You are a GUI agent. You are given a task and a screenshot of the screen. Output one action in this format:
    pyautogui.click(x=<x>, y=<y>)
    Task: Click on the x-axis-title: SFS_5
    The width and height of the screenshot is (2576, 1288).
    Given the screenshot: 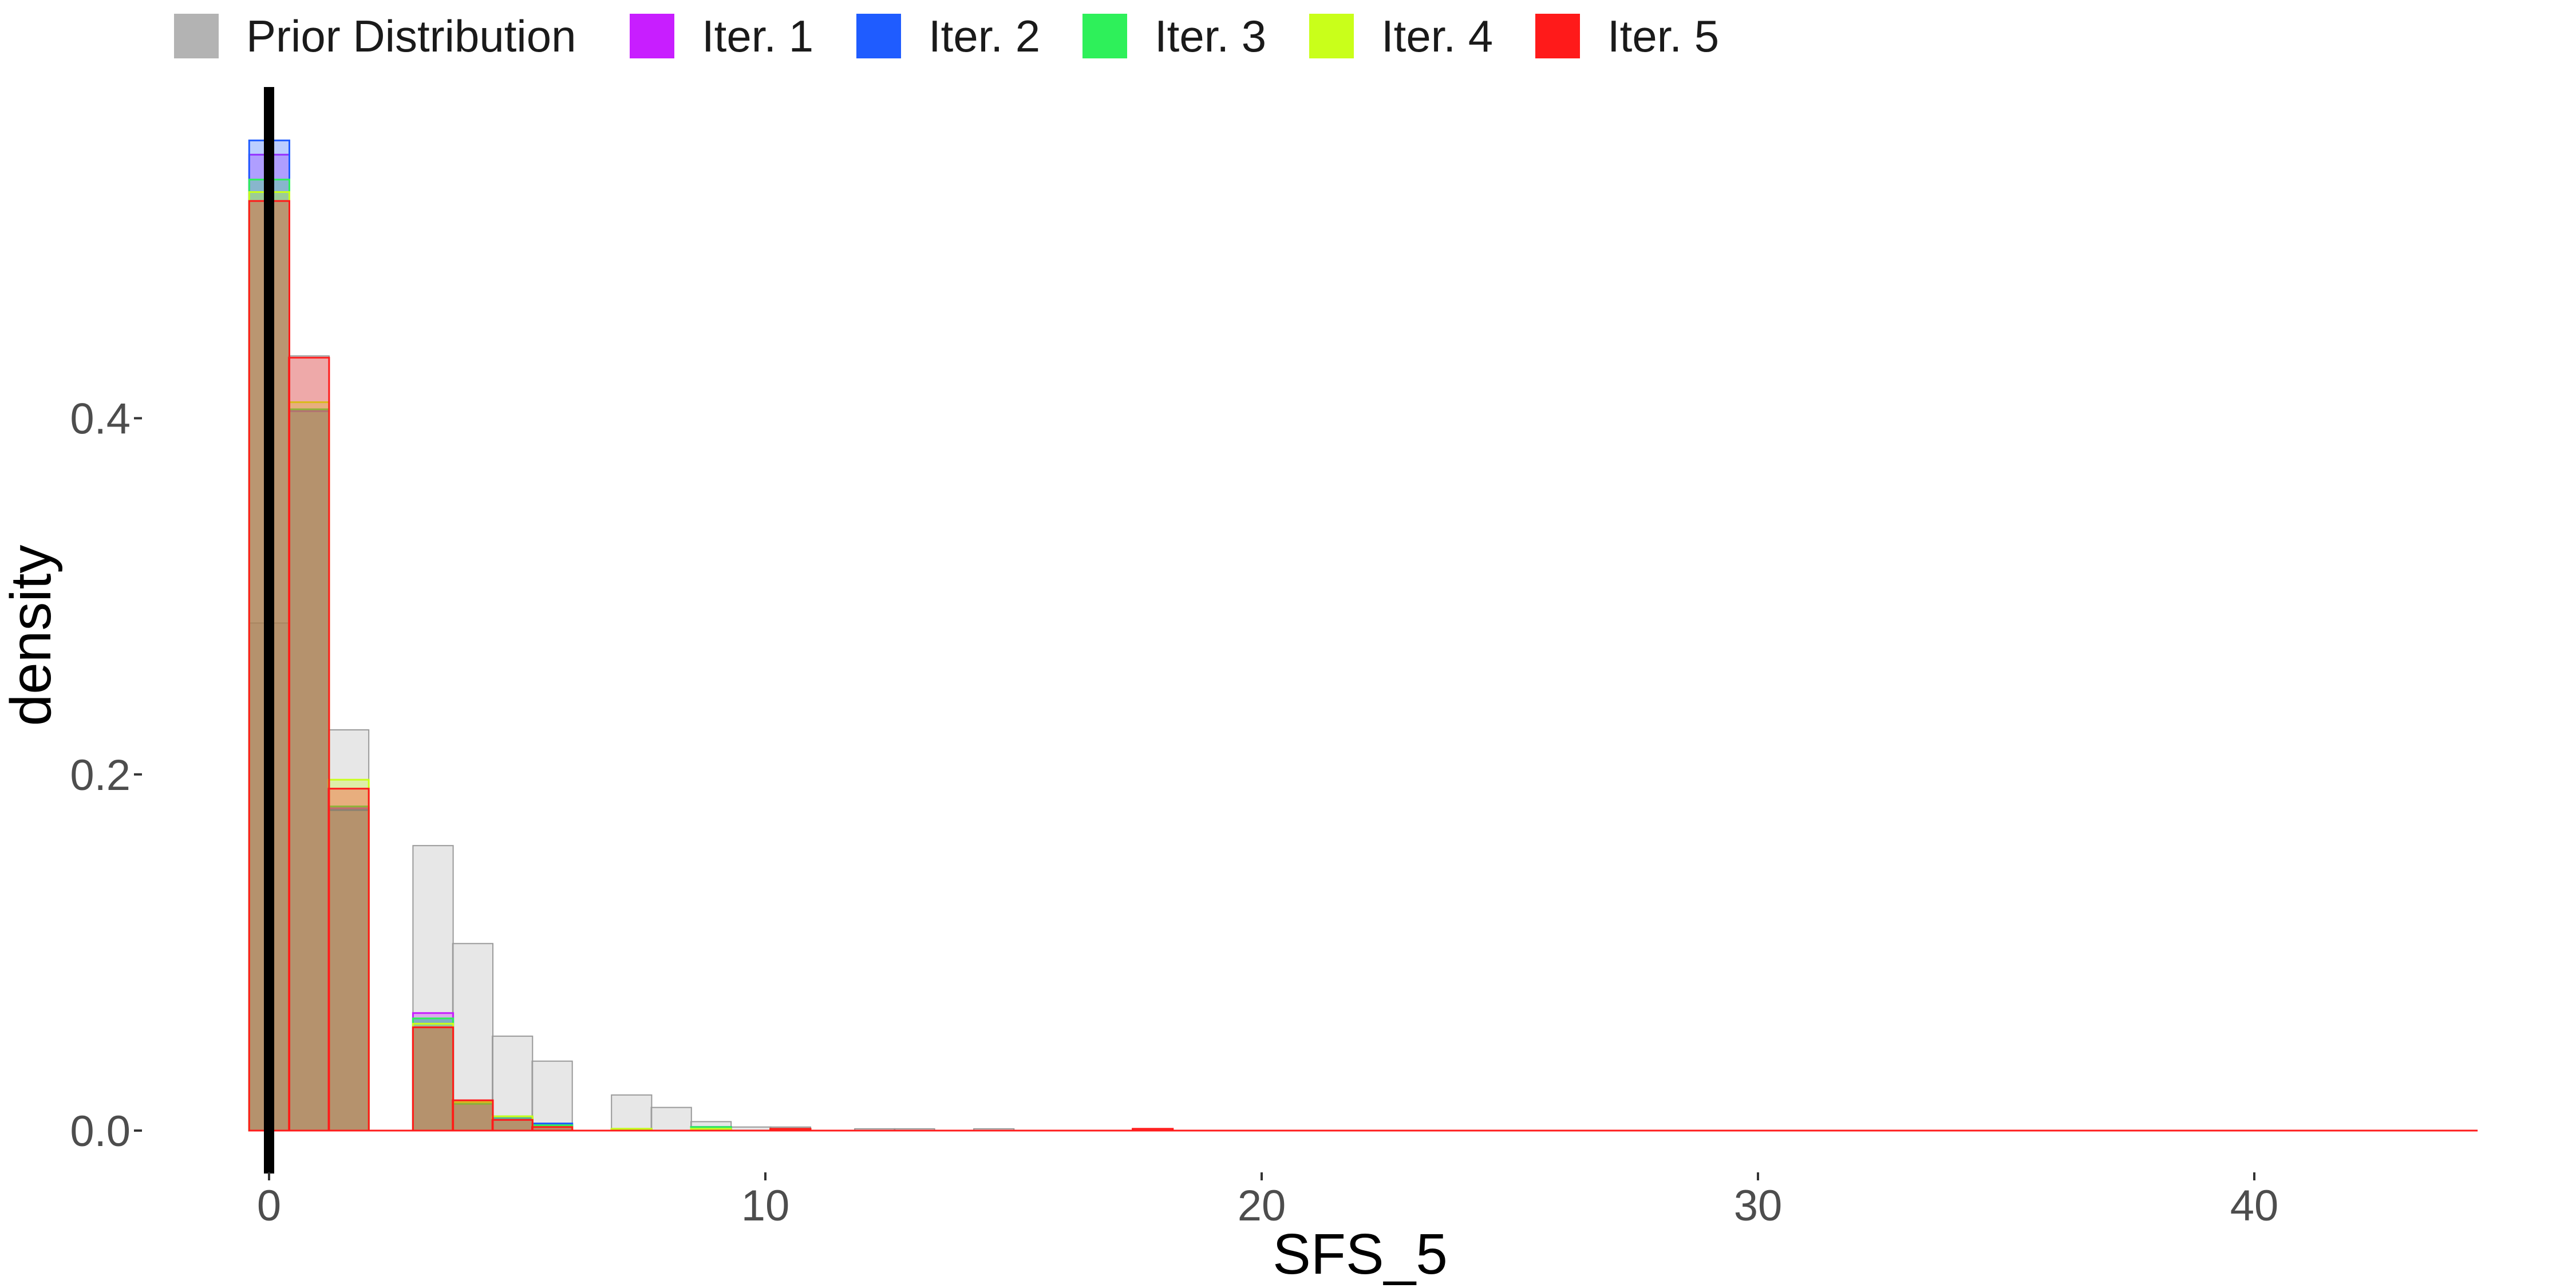 What is the action you would take?
    pyautogui.click(x=1361, y=1254)
    